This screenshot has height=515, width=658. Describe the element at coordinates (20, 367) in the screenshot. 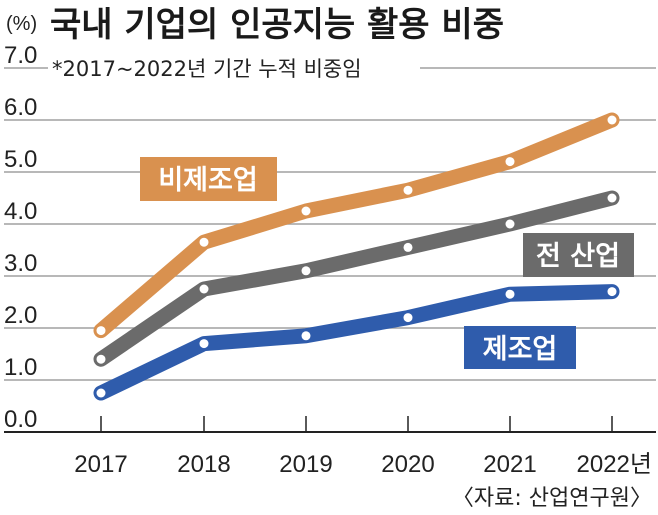

I see `y-tick-label: 1.0` at that location.